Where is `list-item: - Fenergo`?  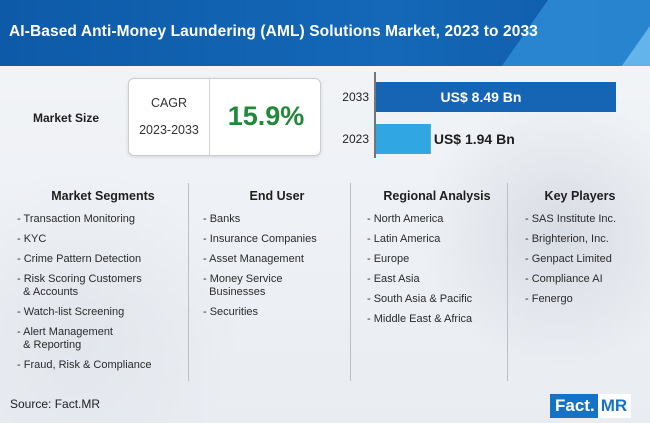 list-item: - Fenergo is located at coordinates (549, 299).